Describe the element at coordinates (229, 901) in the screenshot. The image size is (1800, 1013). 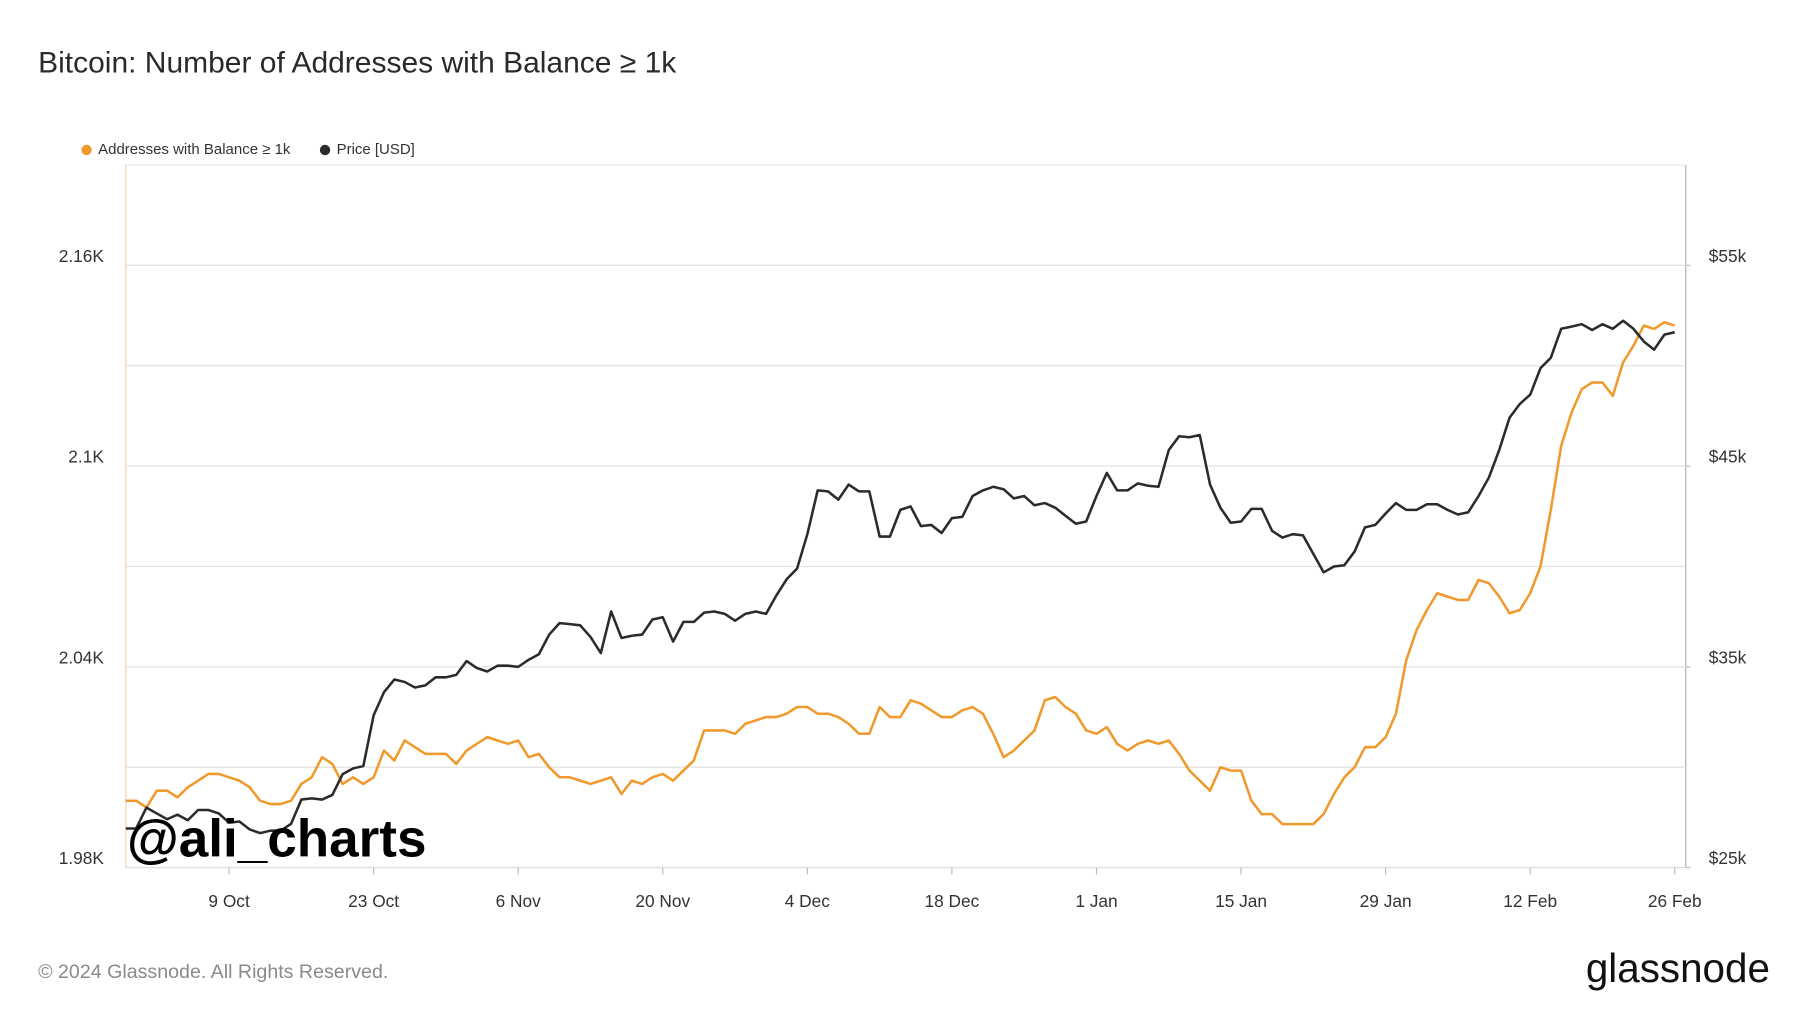
I see `x-tick-label: 9 Oct` at that location.